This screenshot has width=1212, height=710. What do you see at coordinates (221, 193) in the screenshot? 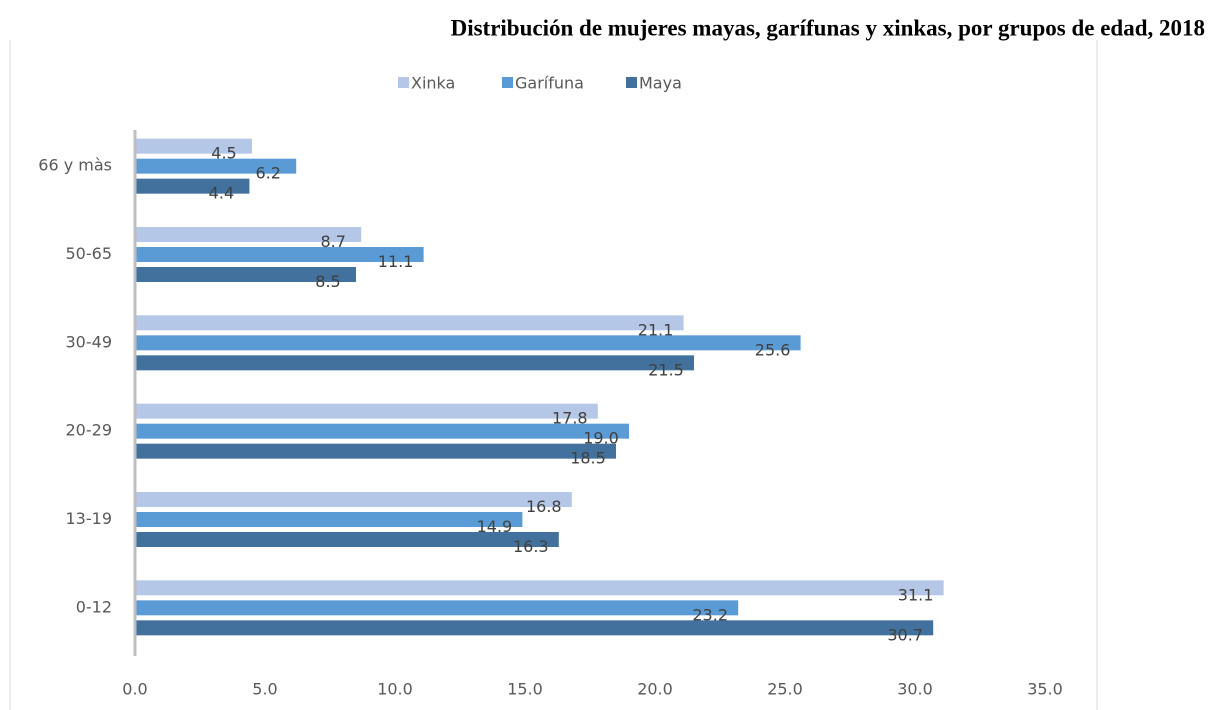
I see `data-label: 4.4` at bounding box center [221, 193].